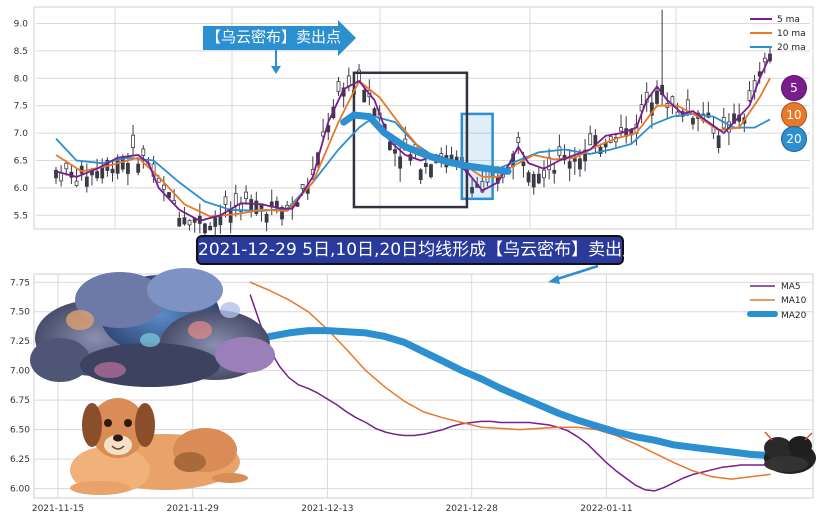 This screenshot has width=822, height=524. Describe the element at coordinates (20, 313) in the screenshot. I see `bottom-y-tick-label: 7.50` at that location.